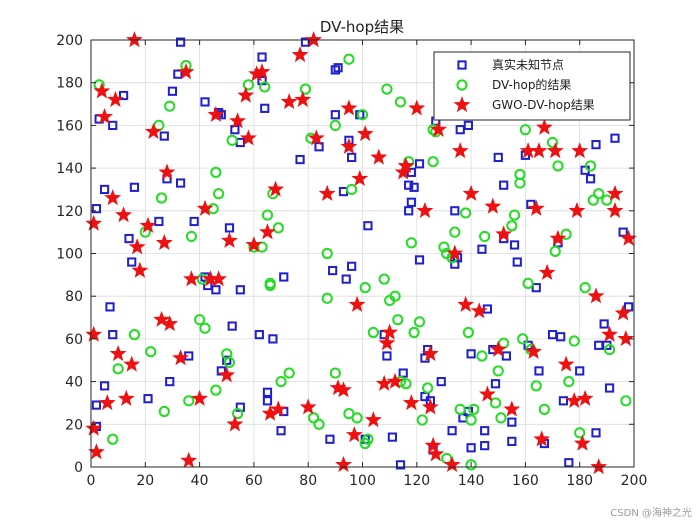 This screenshot has width=700, height=525. Describe the element at coordinates (525, 481) in the screenshot. I see `x-tick-label: 160` at that location.